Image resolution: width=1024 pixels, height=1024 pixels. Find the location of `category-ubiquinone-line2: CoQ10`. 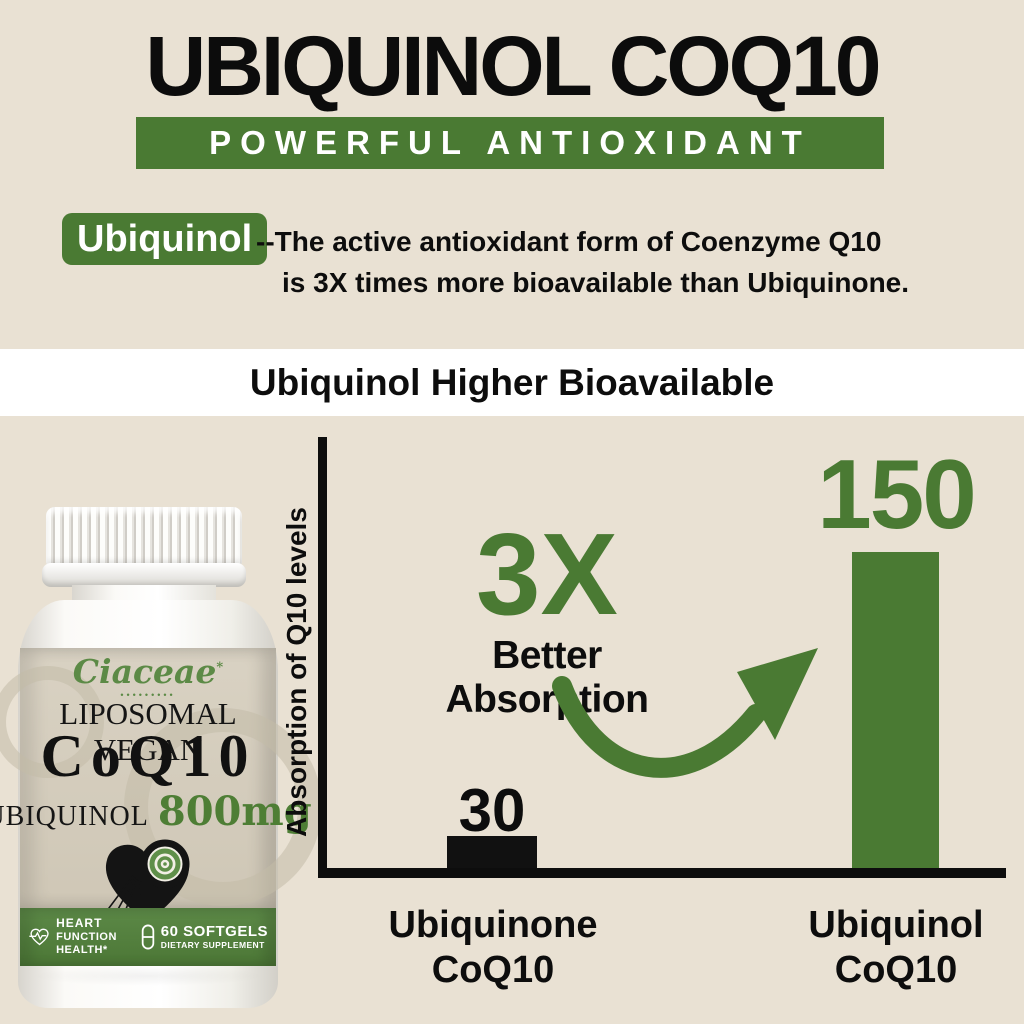

category-ubiquinone-line2: CoQ10 is located at coordinates (493, 970).